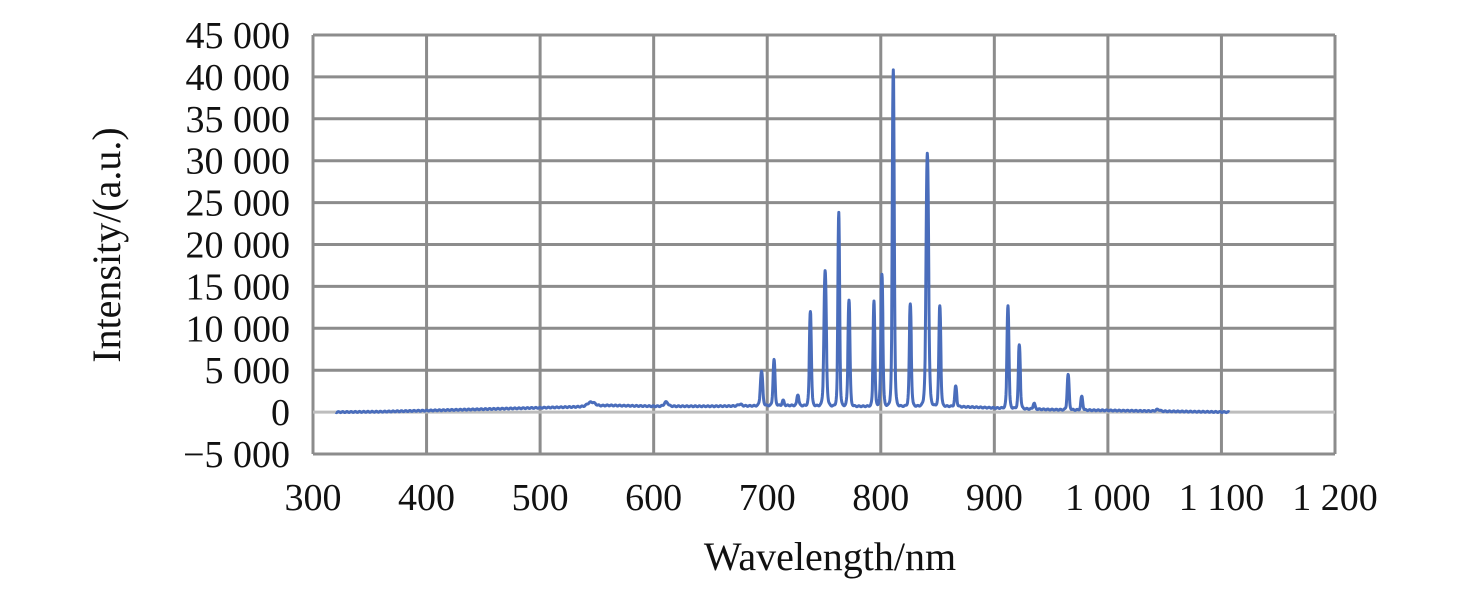 The image size is (1476, 594). Describe the element at coordinates (830, 556) in the screenshot. I see `x-axis-label: Wavelength/nm` at that location.